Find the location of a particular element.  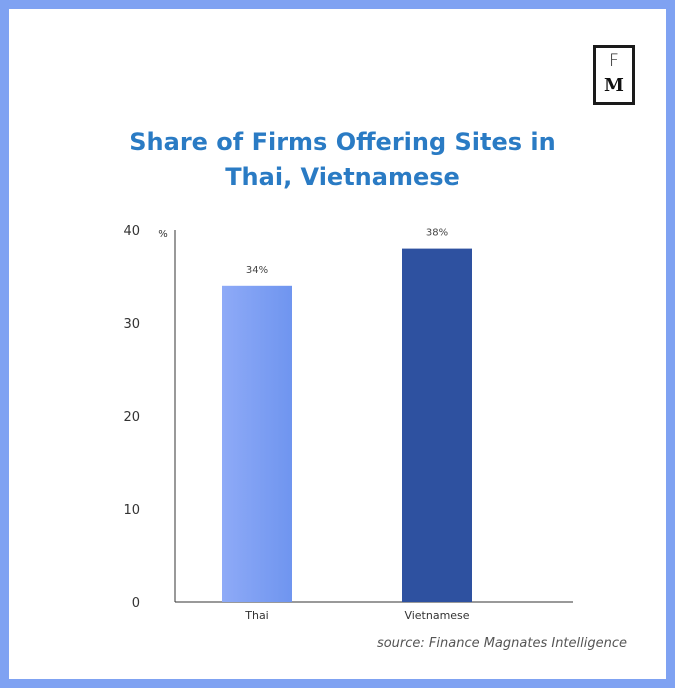

y-tick-label-1: 10 is located at coordinates (131, 510).